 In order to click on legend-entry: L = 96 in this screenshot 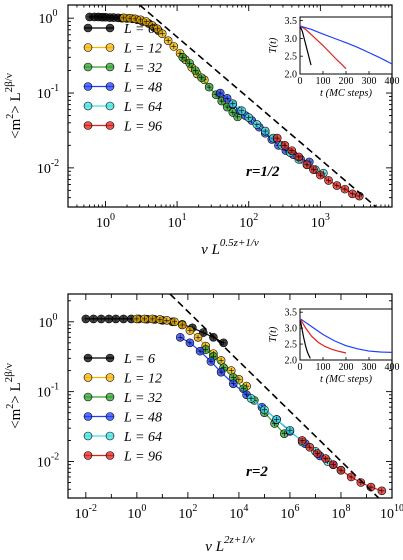, I will do `click(122, 127)`.